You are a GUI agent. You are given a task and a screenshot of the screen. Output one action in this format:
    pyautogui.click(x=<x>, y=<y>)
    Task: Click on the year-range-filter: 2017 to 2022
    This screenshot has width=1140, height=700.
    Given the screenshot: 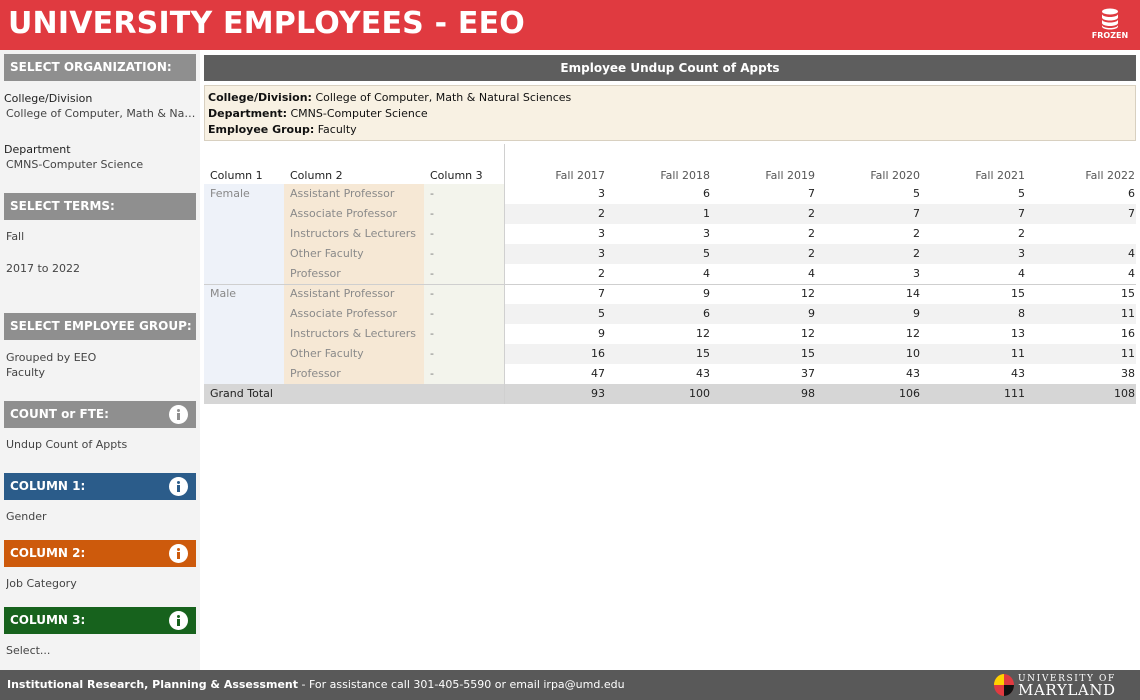 What is the action you would take?
    pyautogui.click(x=43, y=268)
    